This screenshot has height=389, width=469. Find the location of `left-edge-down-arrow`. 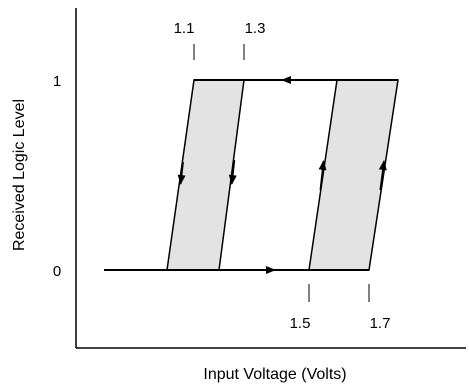

left-edge-down-arrow is located at coordinates (181, 173).